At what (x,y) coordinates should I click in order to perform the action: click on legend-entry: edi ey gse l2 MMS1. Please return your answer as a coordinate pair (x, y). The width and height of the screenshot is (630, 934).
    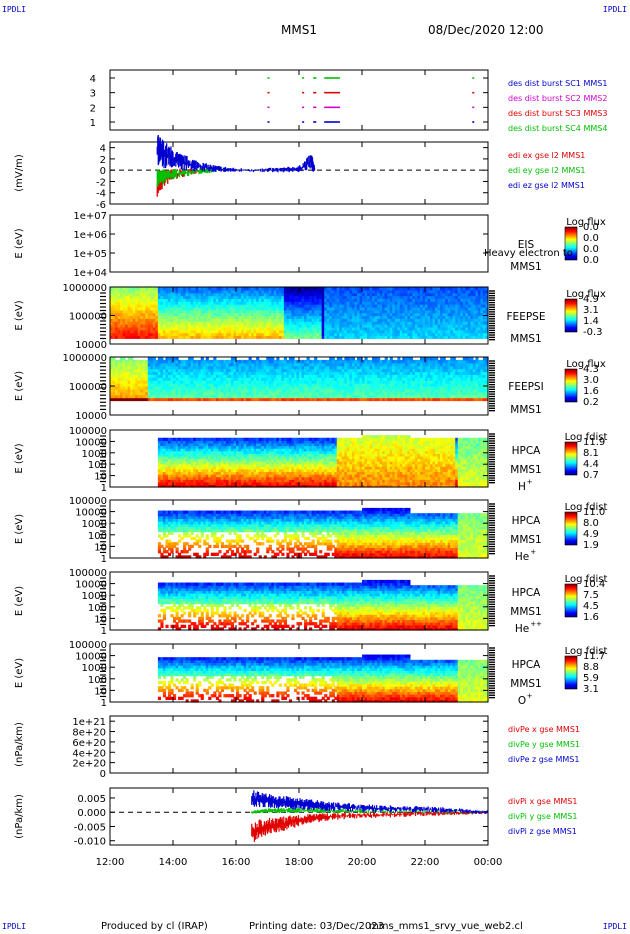
    Looking at the image, I should click on (547, 170).